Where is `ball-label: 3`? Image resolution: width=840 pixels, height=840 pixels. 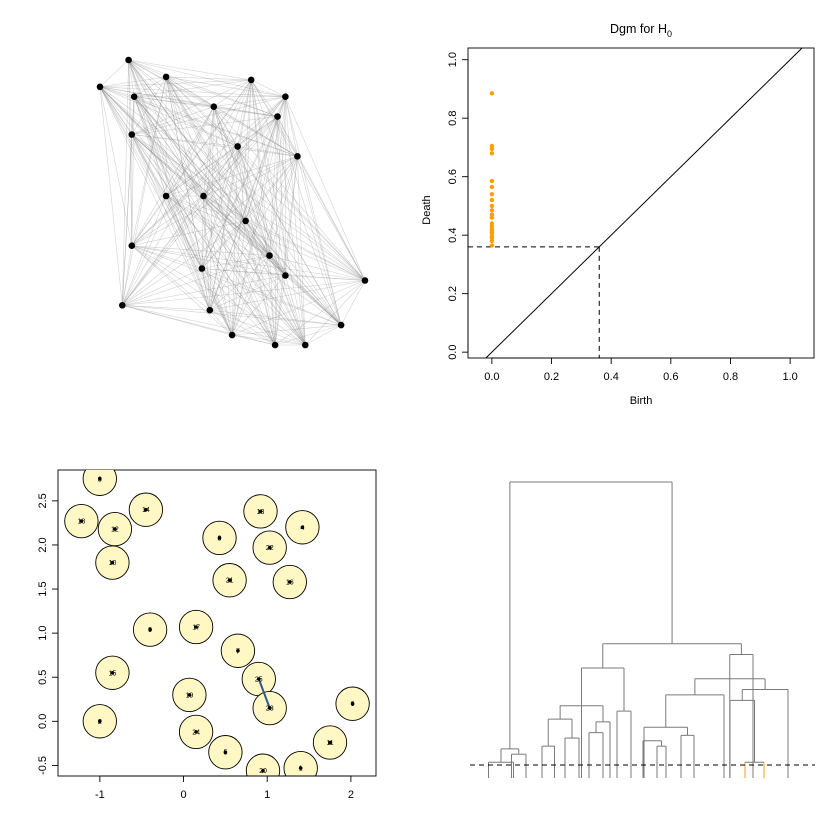 ball-label: 3 is located at coordinates (100, 479).